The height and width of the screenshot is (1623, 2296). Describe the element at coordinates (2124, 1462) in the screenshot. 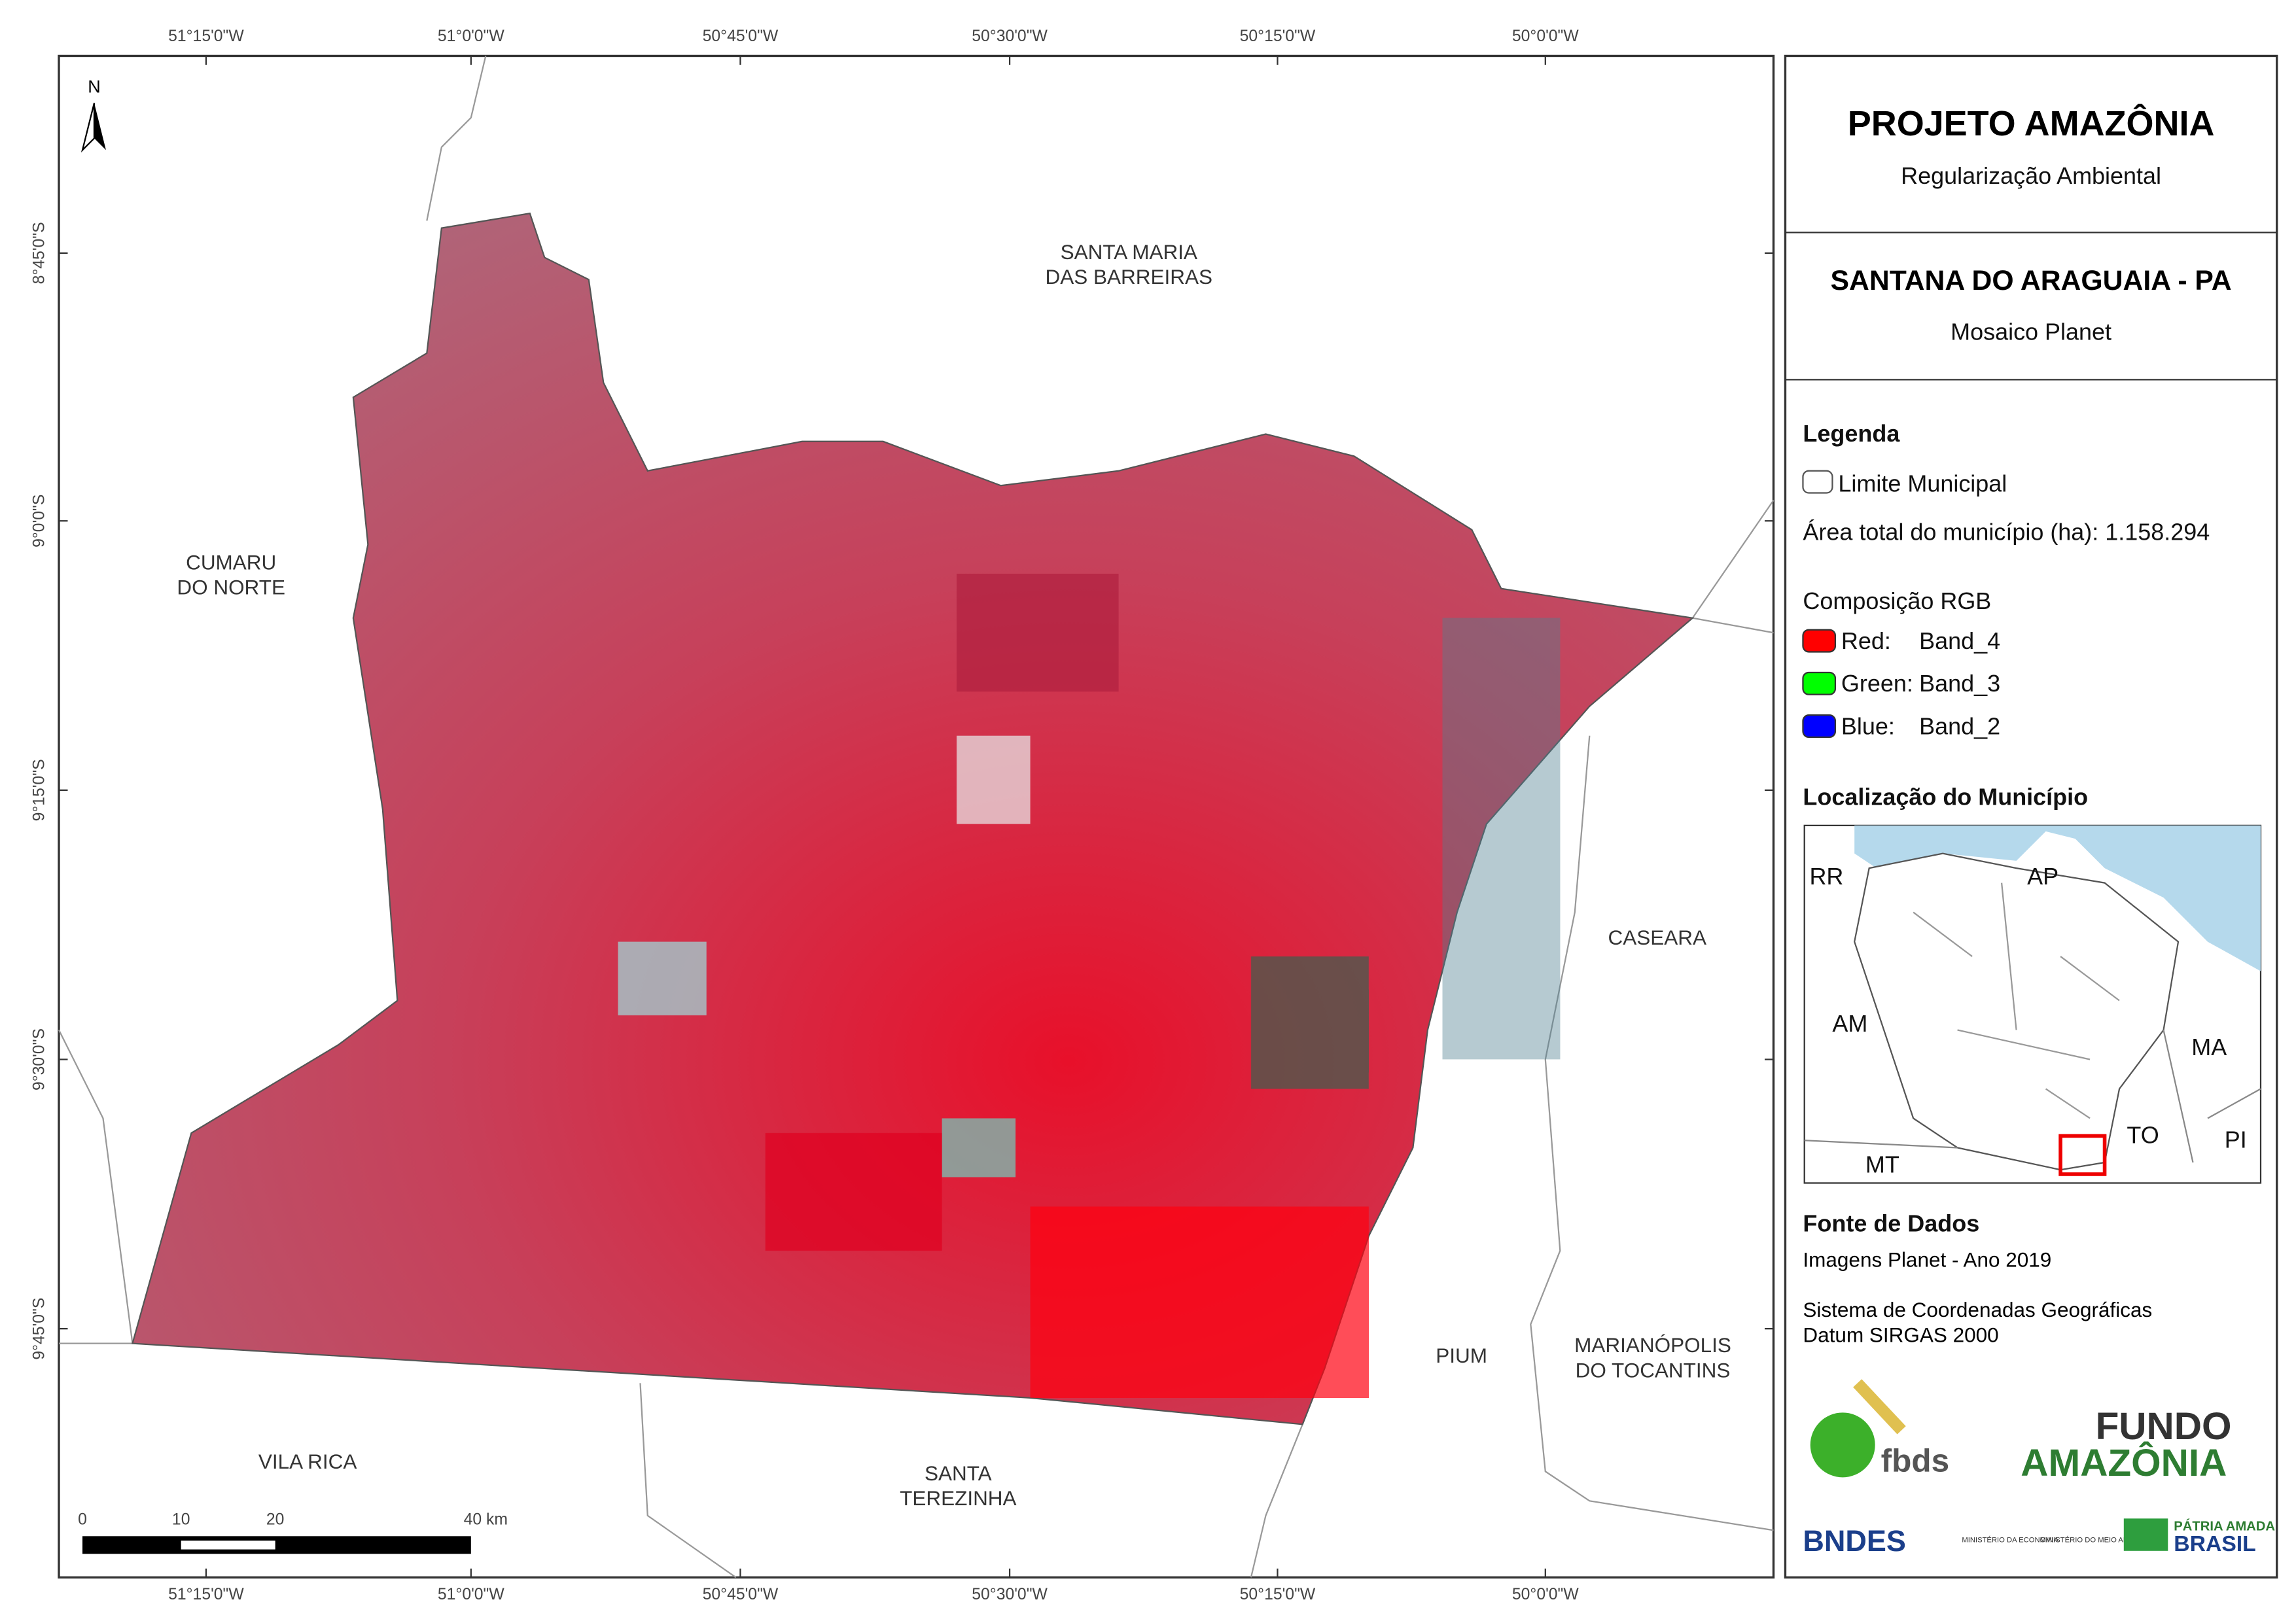

I see `logo-text: AMAZÔNIA` at that location.